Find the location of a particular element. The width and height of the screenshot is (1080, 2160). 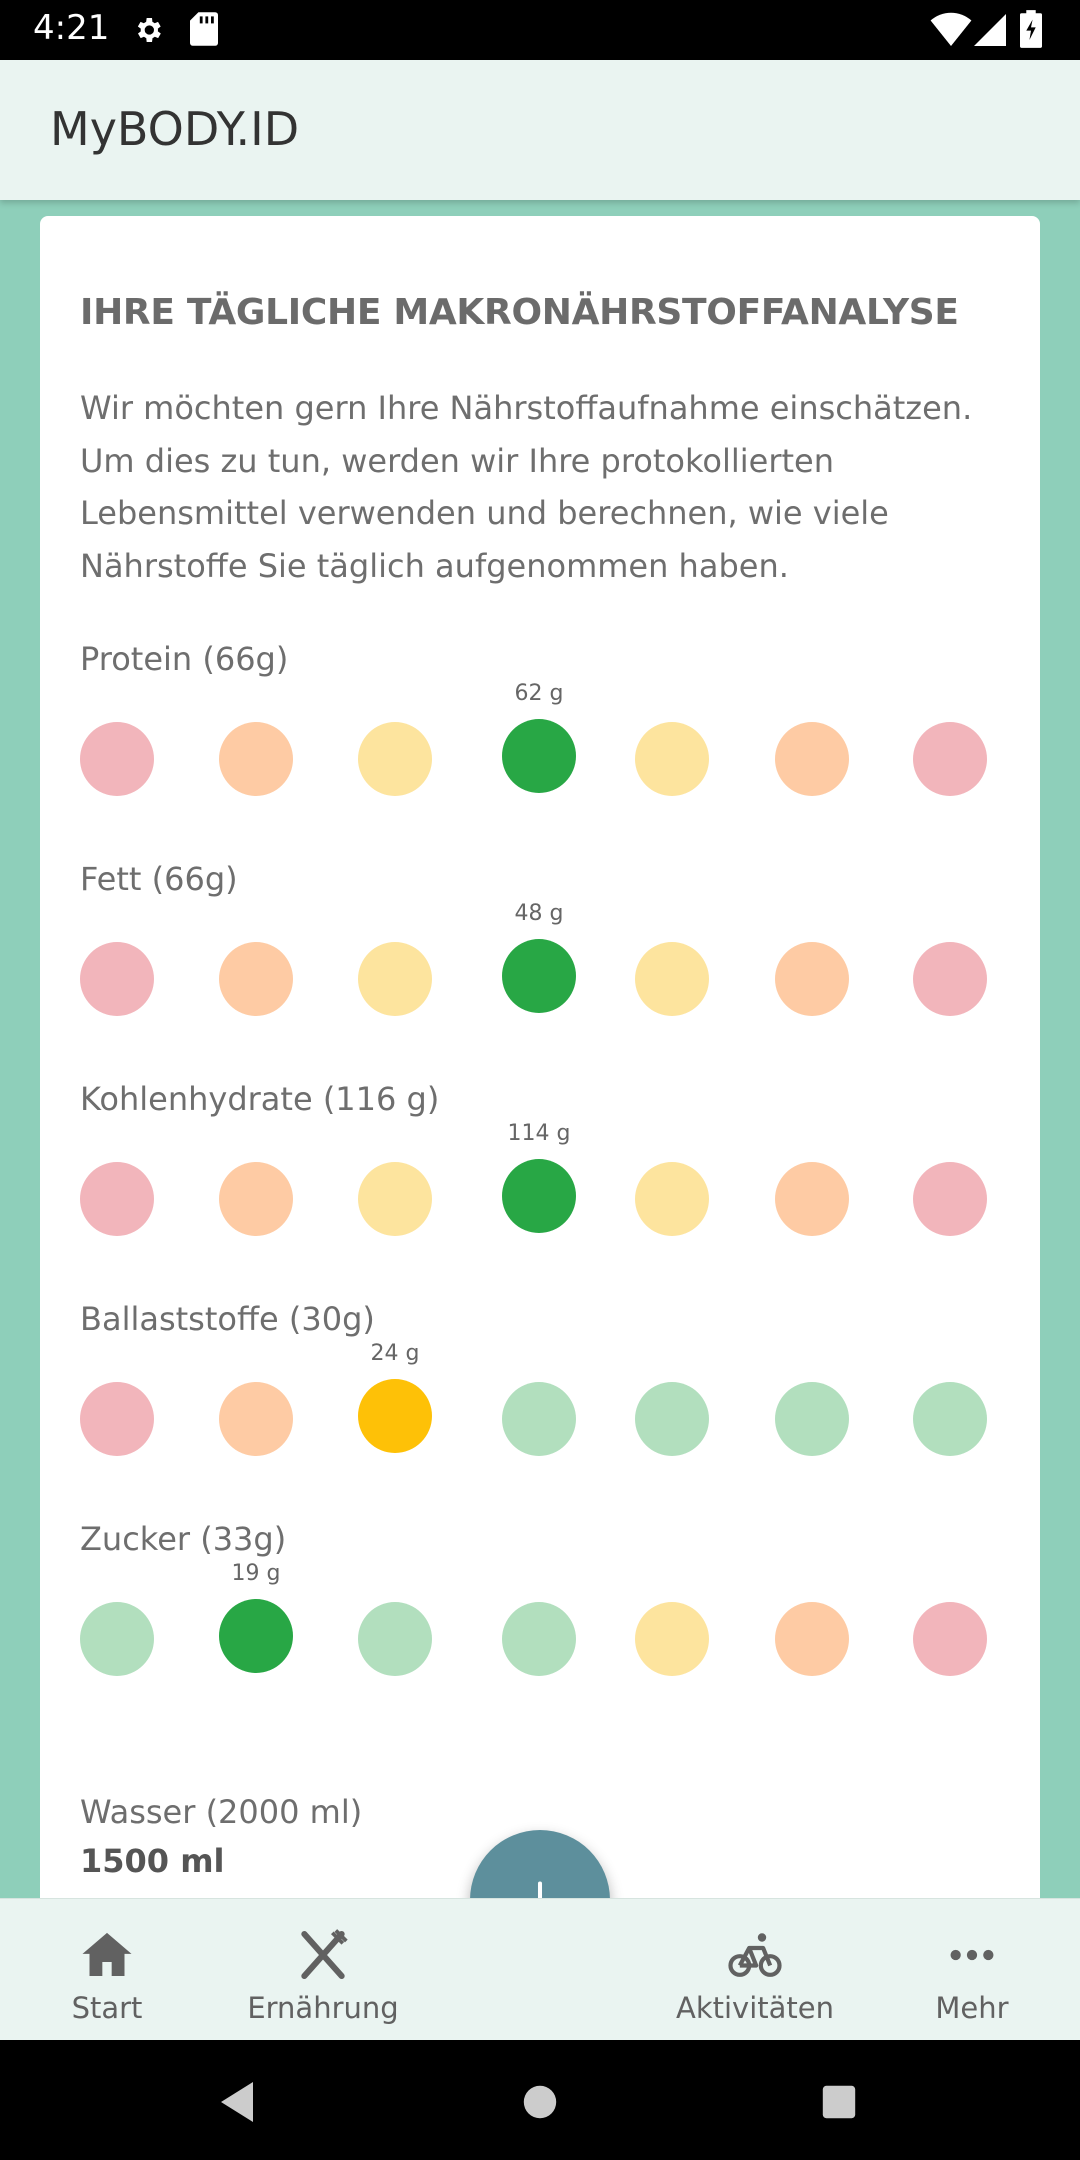

nav-item-ernaehrung: Ernährung is located at coordinates (323, 1976).